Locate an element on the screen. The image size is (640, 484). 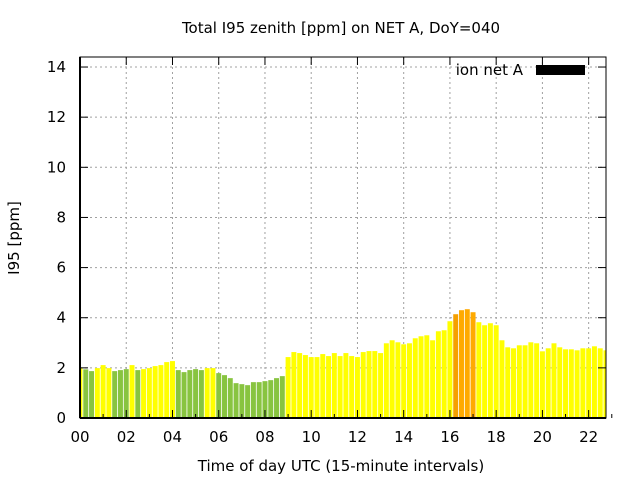
legend-label: ion net A is located at coordinates (490, 70).